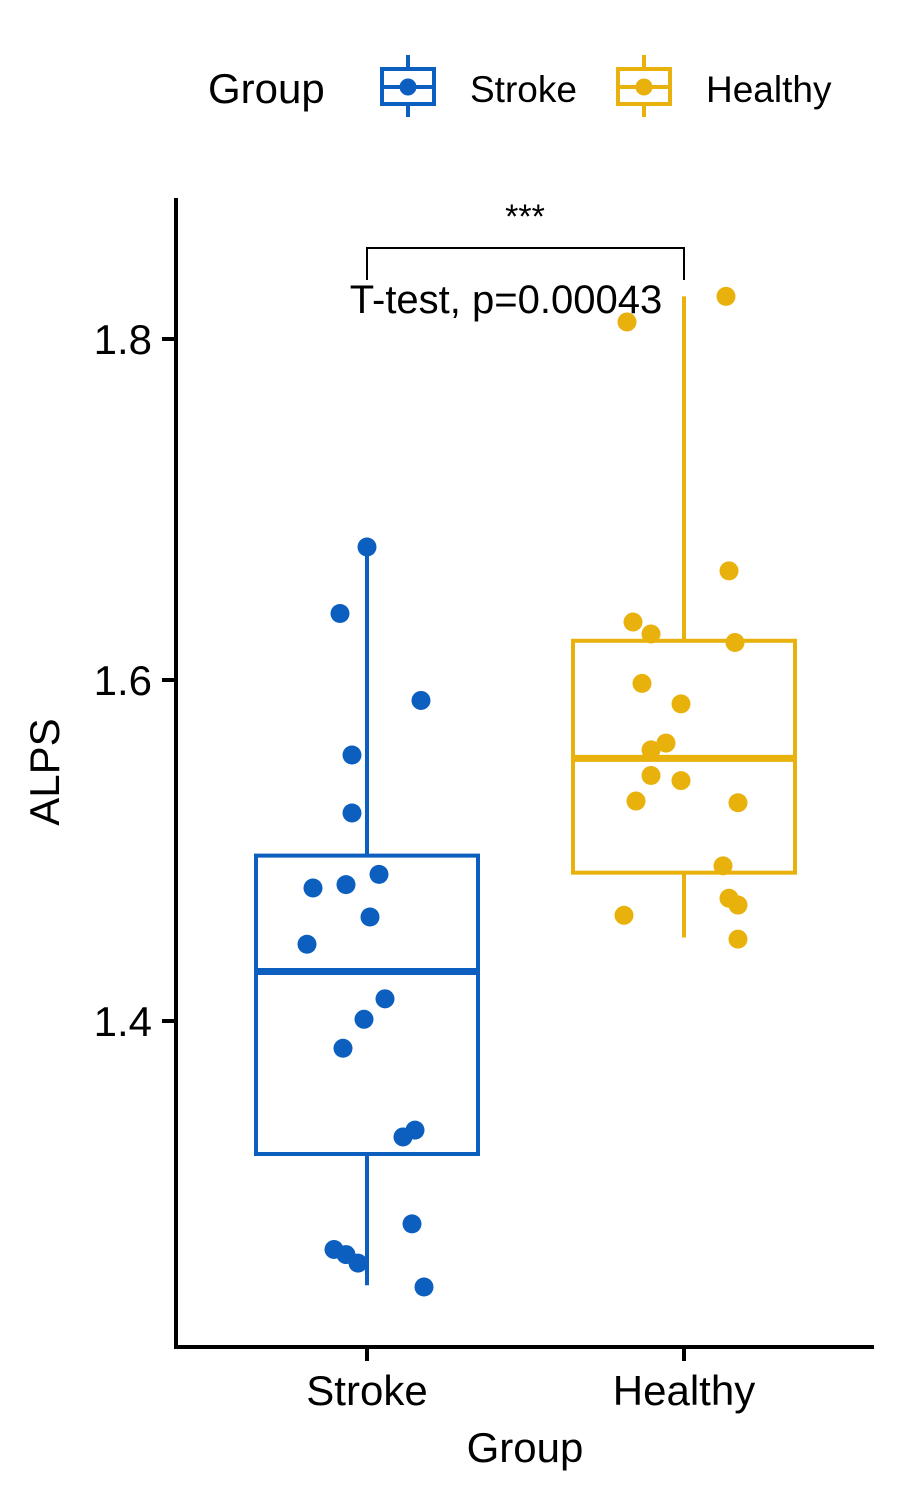 The width and height of the screenshot is (900, 1500). I want to click on significance-annotation: *** T-test, p=0.00043, so click(517, 260).